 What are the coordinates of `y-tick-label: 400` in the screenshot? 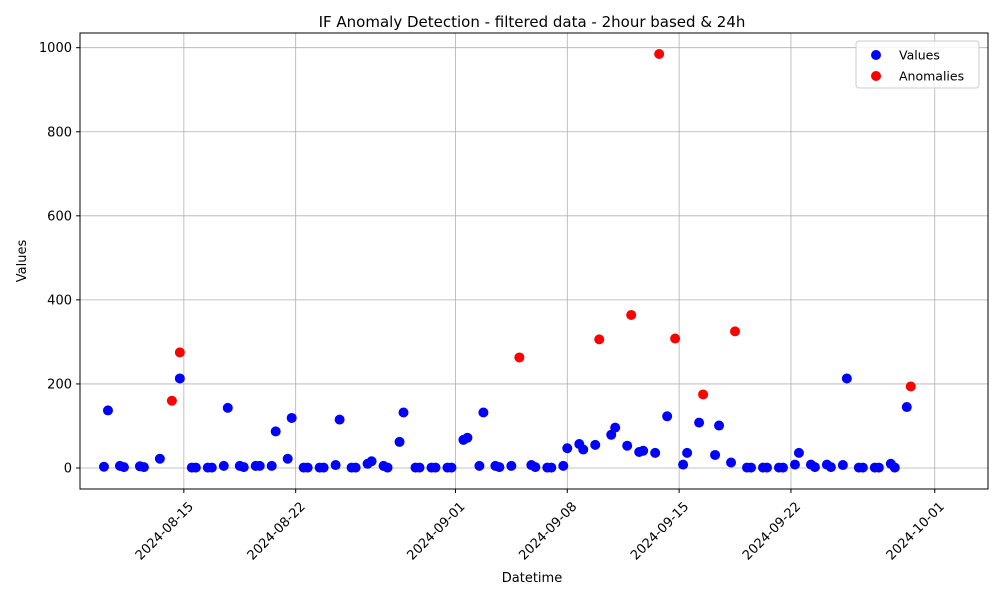 It's located at (59, 300).